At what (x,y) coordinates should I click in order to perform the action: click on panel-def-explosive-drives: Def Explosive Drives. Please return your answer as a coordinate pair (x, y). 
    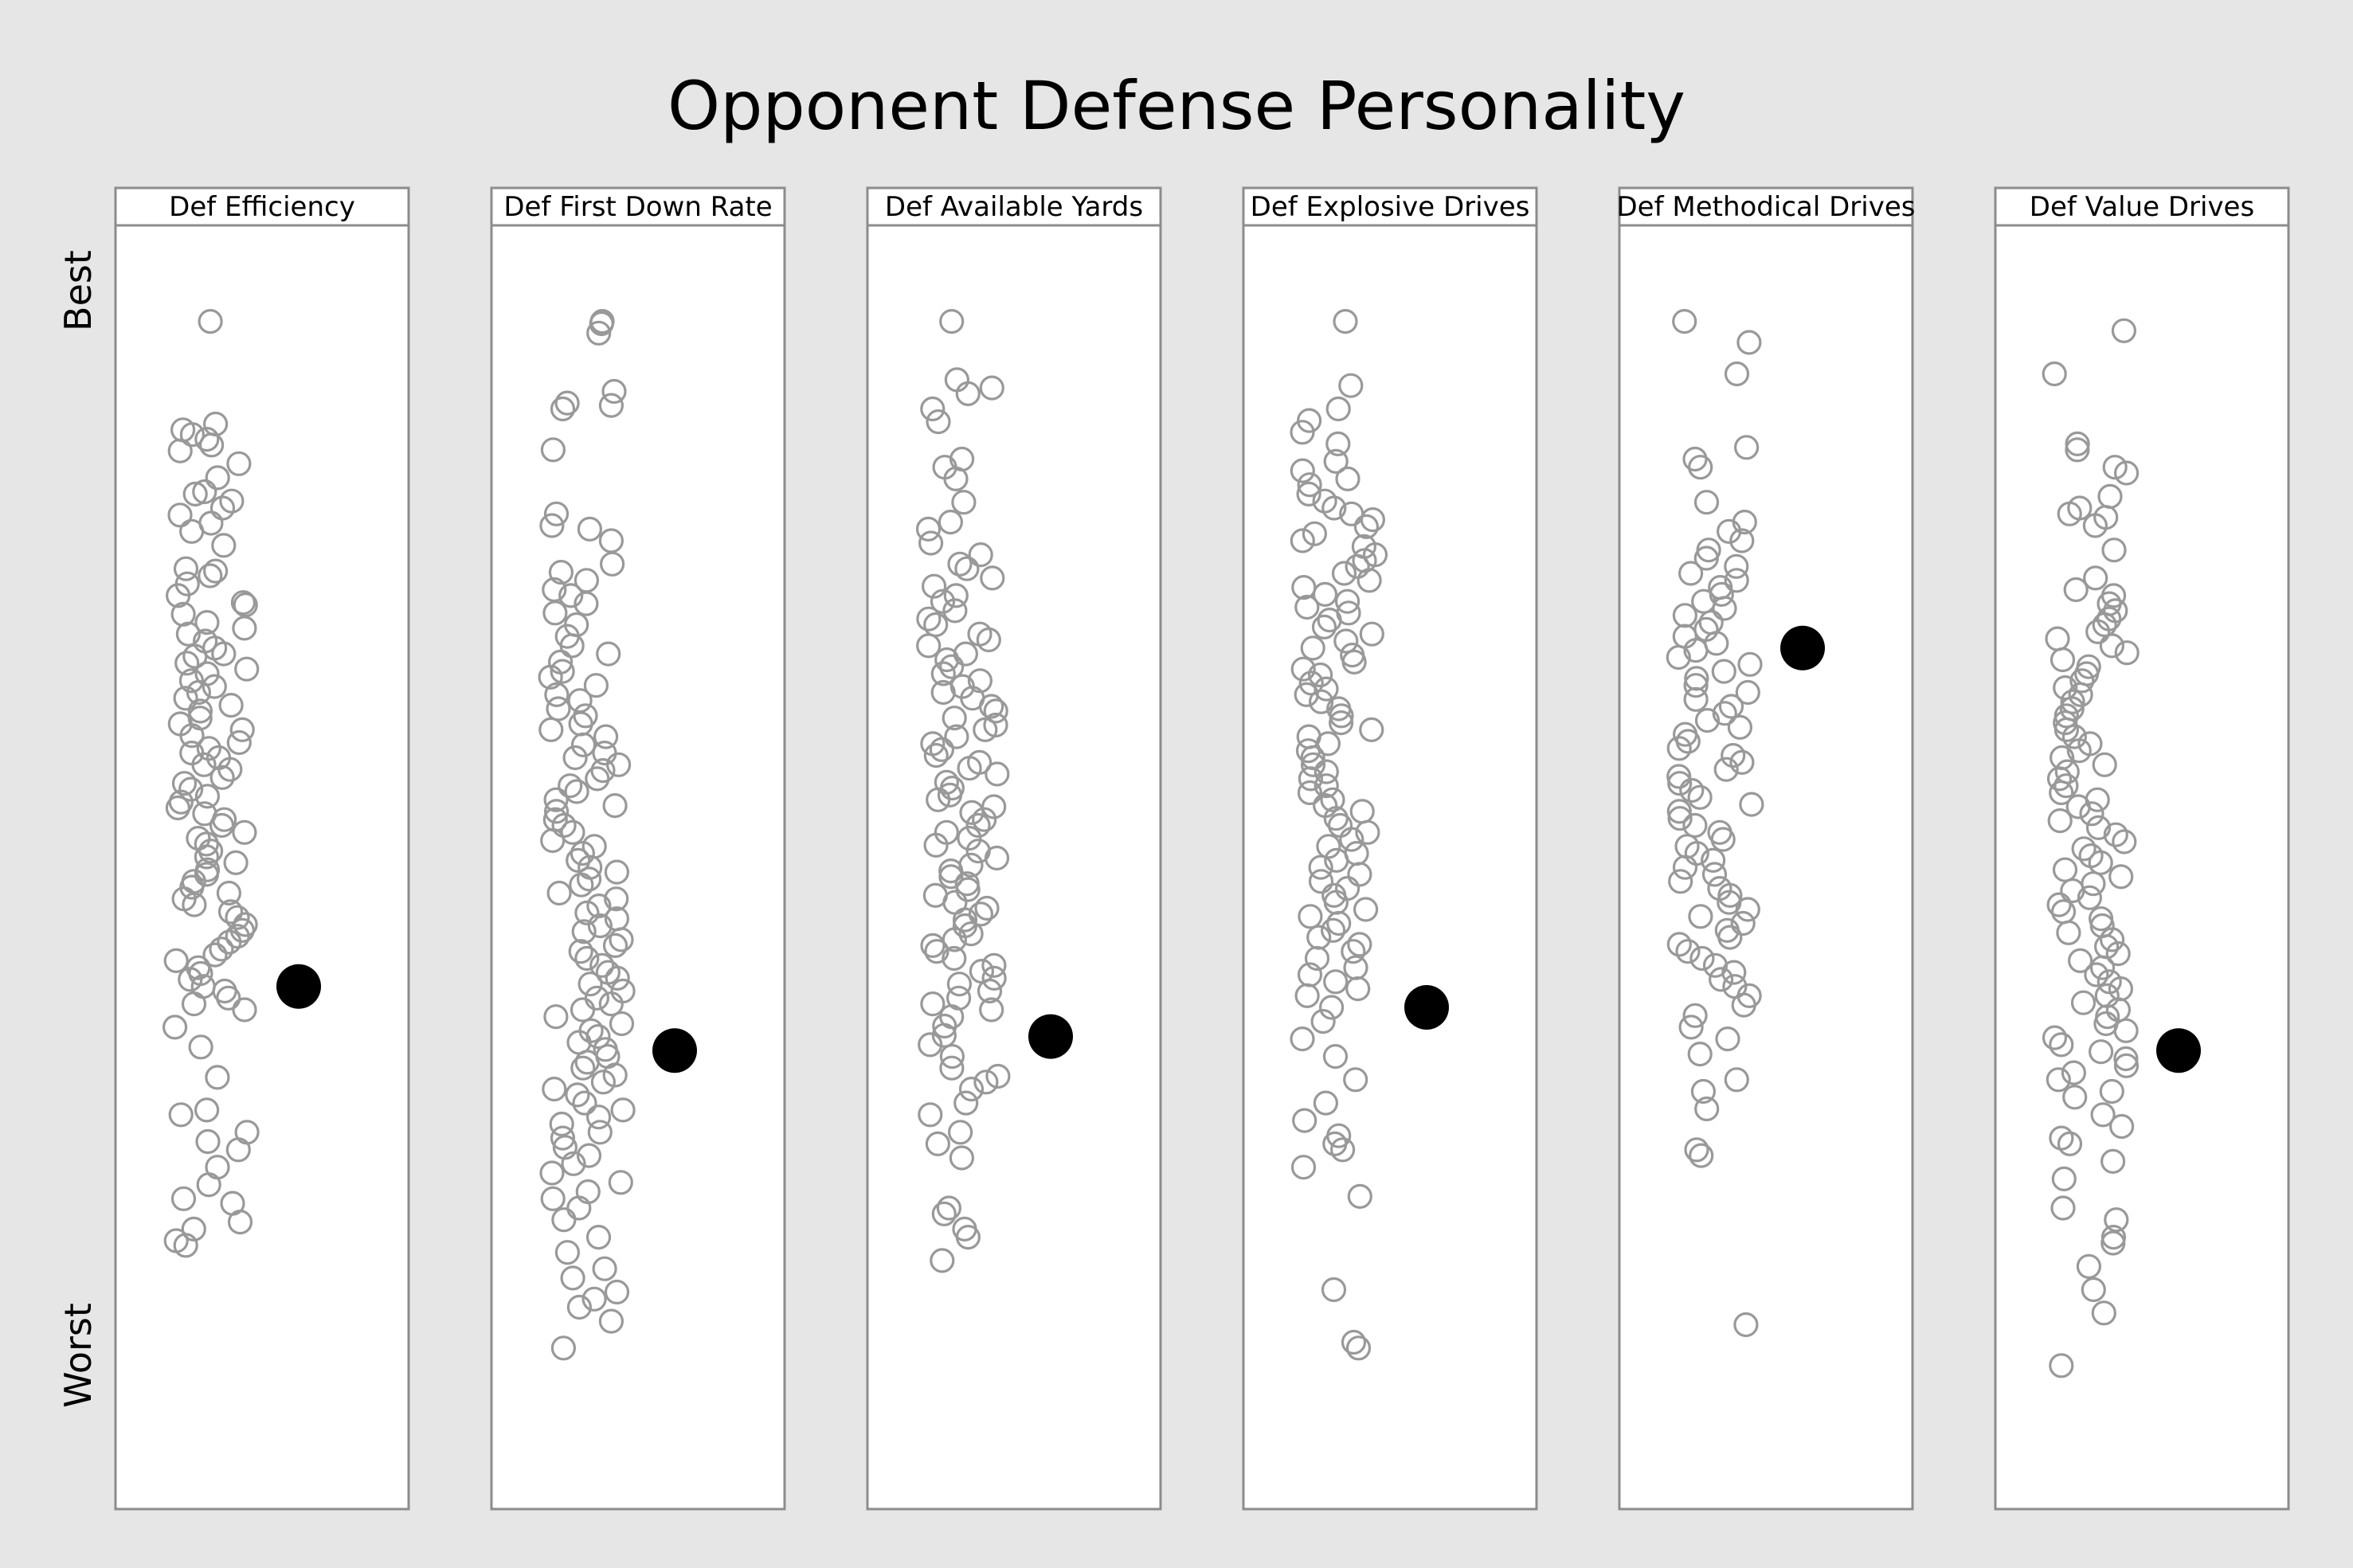
    Looking at the image, I should click on (1390, 848).